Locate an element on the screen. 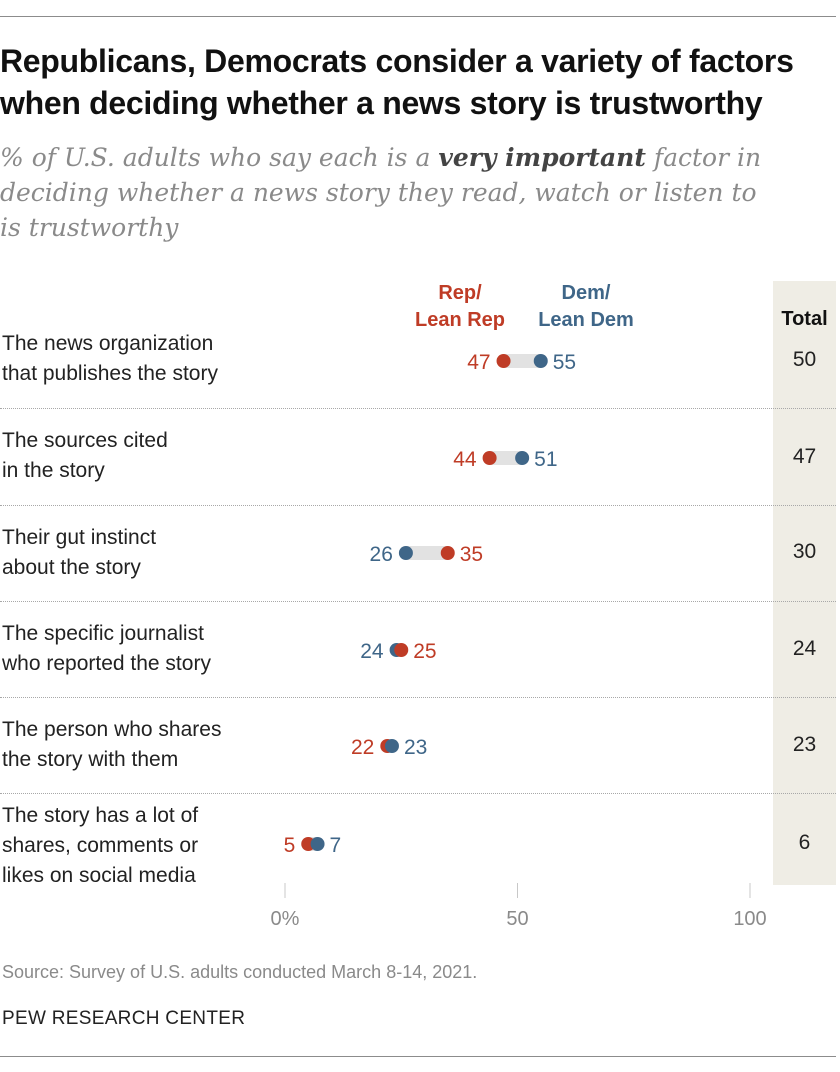 The height and width of the screenshot is (1072, 840). category-label-line: the story with them is located at coordinates (90, 759).